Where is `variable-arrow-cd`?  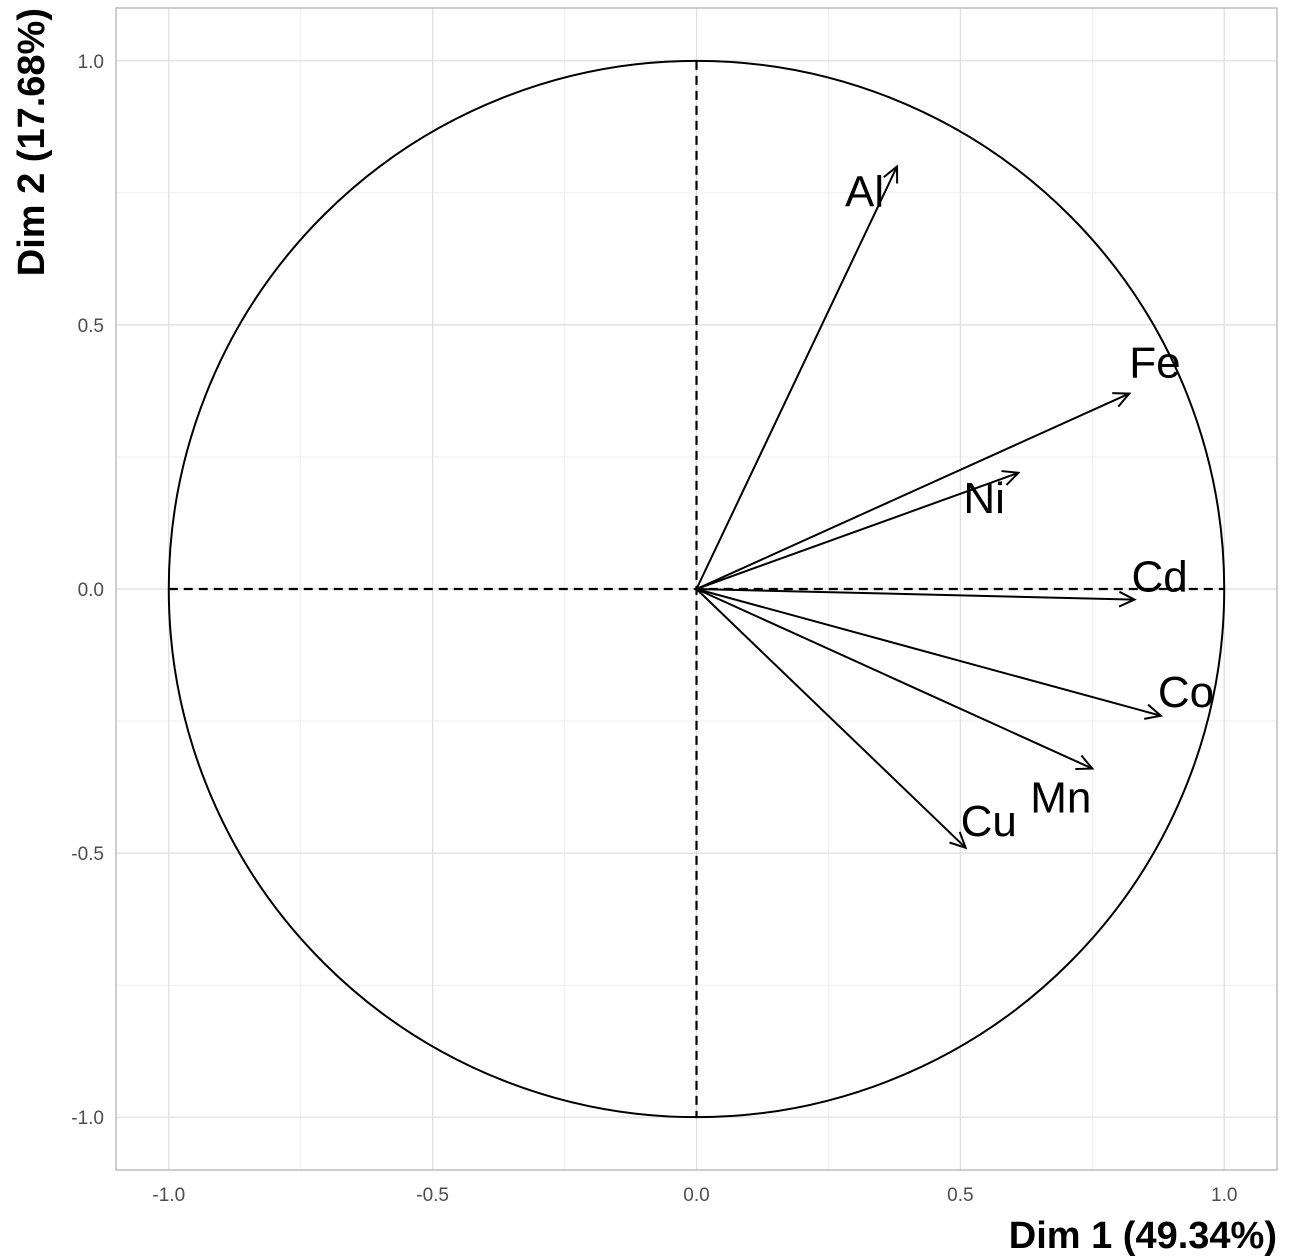 variable-arrow-cd is located at coordinates (916, 598).